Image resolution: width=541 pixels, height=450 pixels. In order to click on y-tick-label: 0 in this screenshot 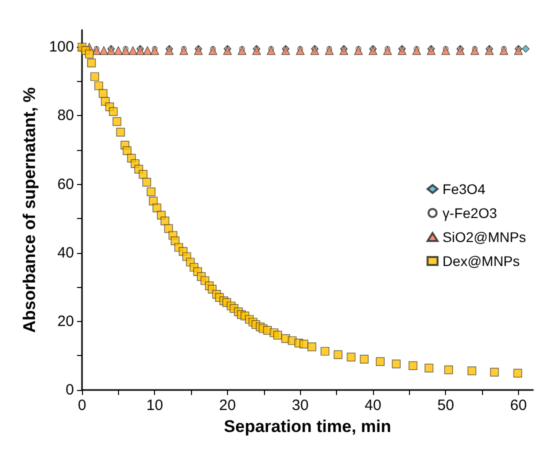, I will do `click(70, 390)`.